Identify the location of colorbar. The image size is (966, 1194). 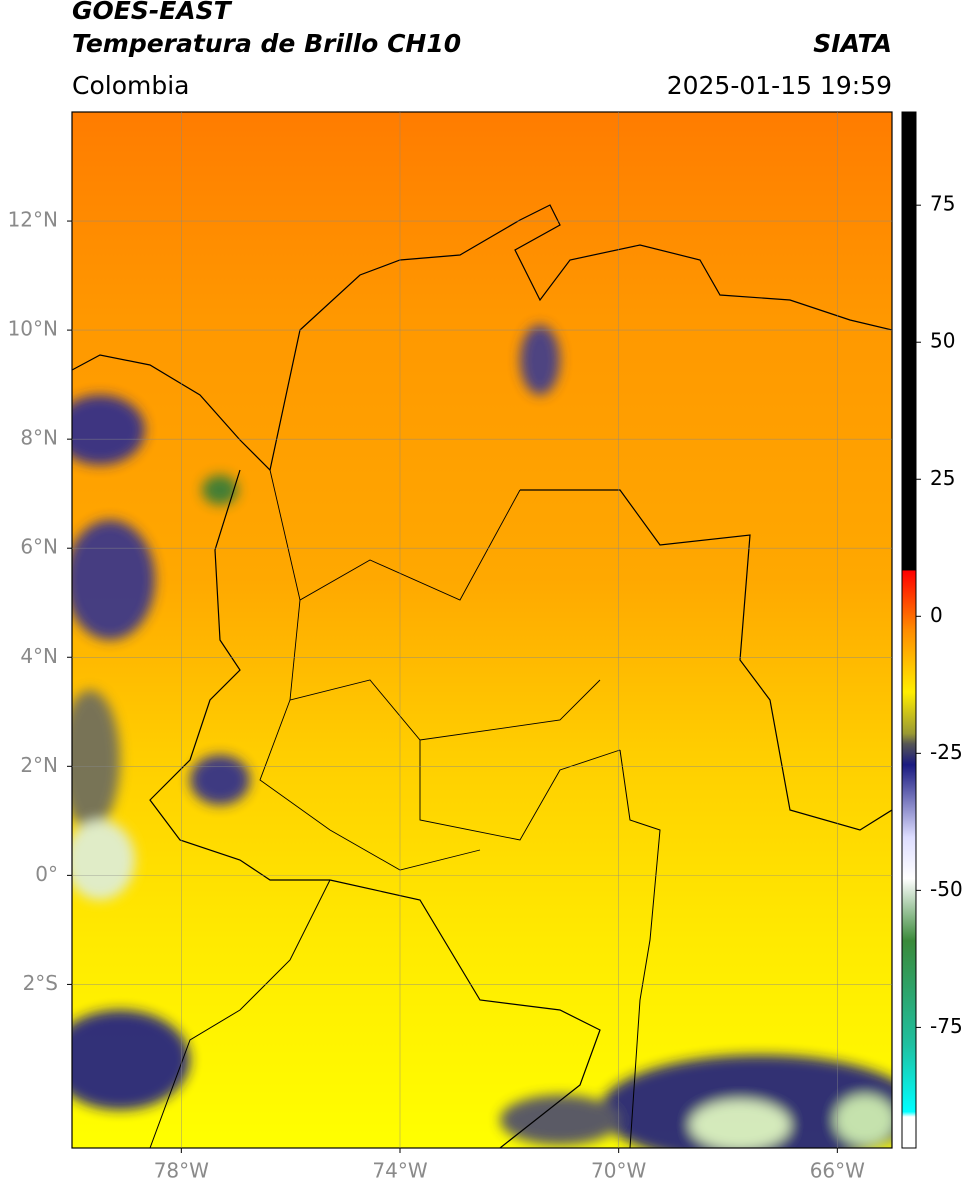
(909, 630).